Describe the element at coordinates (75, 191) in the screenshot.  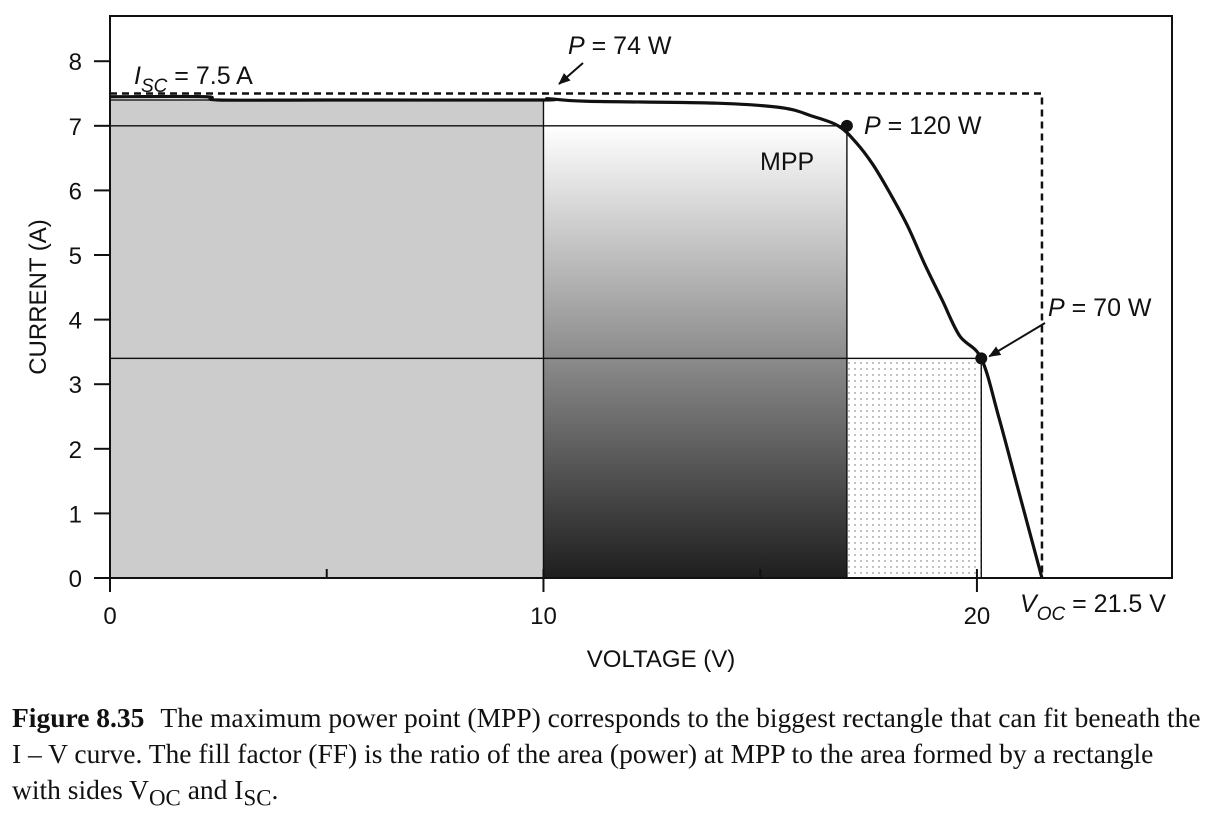
I see `y-tick-label-6: 6` at that location.